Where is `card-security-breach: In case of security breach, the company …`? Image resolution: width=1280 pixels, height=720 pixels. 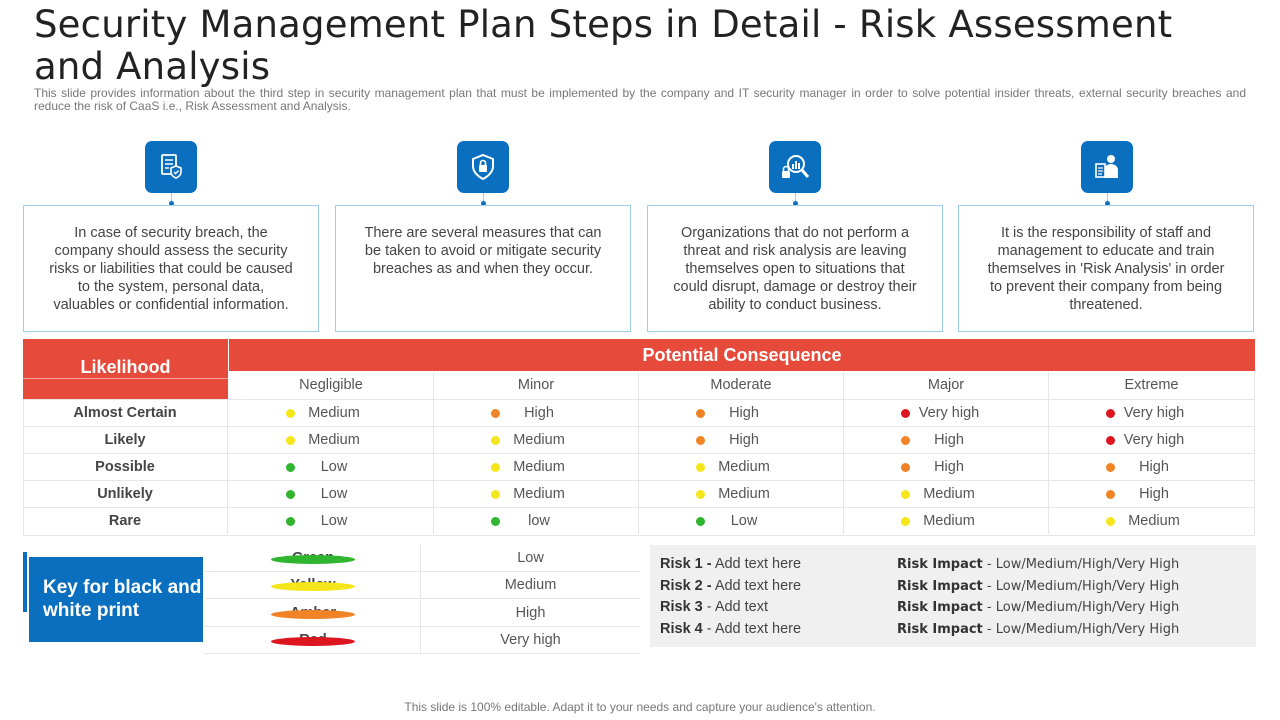 card-security-breach: In case of security breach, the company … is located at coordinates (171, 268).